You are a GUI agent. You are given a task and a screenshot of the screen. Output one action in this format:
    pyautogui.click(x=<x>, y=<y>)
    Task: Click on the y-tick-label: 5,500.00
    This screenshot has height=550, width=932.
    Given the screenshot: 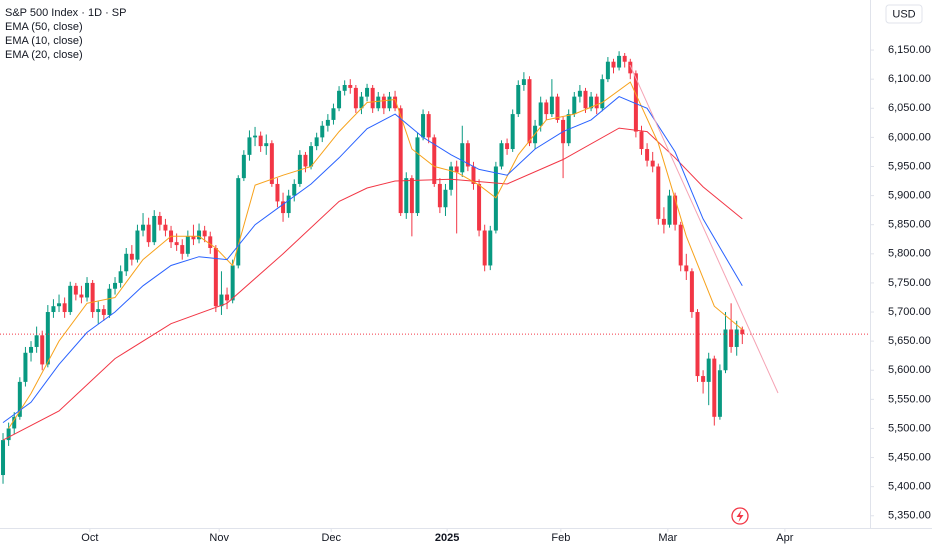 What is the action you would take?
    pyautogui.click(x=909, y=428)
    